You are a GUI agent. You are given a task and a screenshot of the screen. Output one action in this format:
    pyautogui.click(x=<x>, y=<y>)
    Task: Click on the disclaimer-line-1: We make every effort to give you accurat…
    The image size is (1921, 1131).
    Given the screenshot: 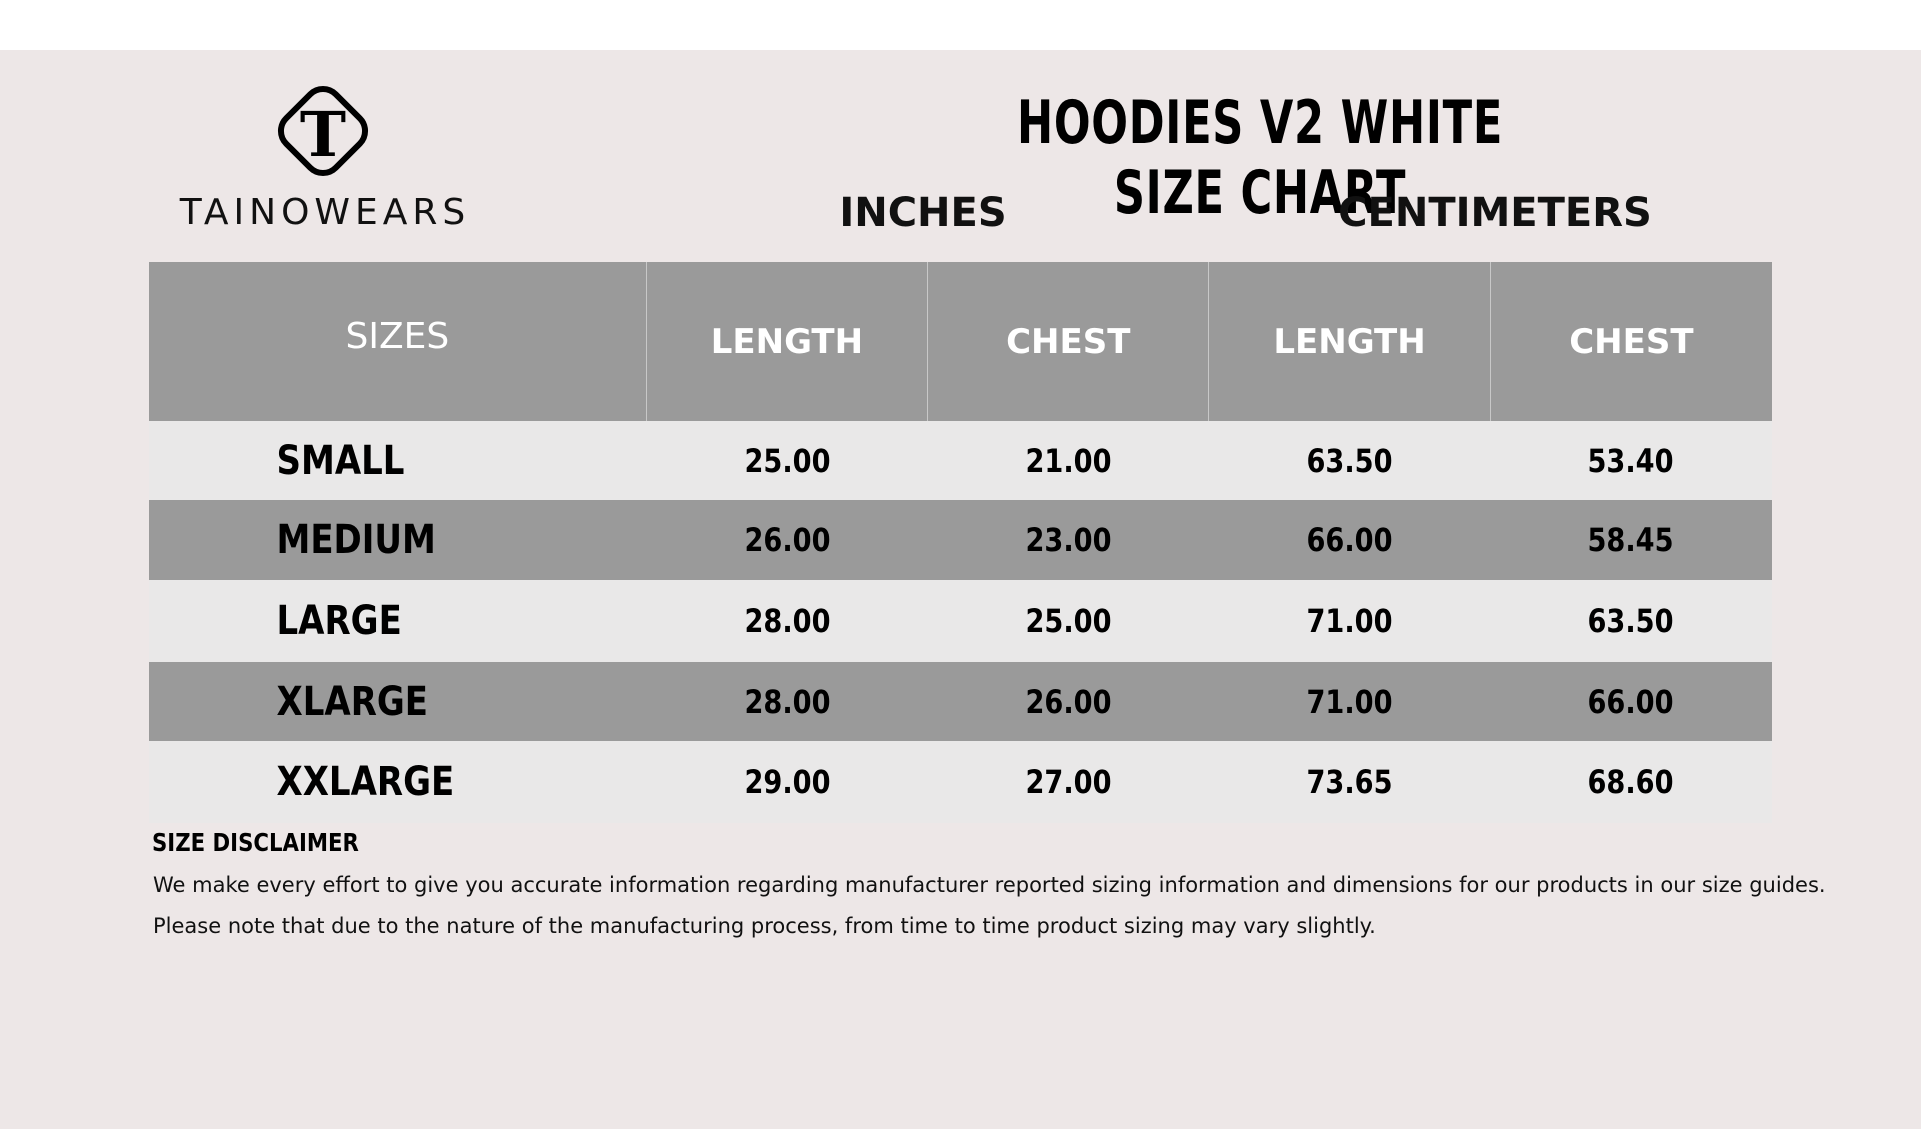 What is the action you would take?
    pyautogui.click(x=989, y=885)
    